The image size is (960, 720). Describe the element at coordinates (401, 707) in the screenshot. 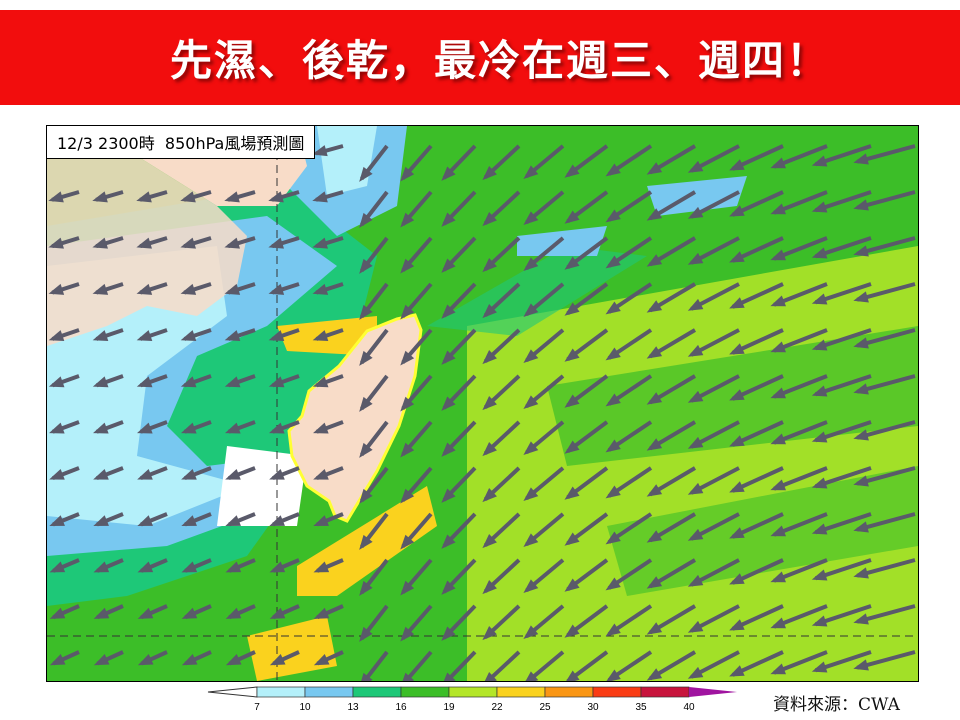

I see `colorbar-tick-label: 16` at that location.